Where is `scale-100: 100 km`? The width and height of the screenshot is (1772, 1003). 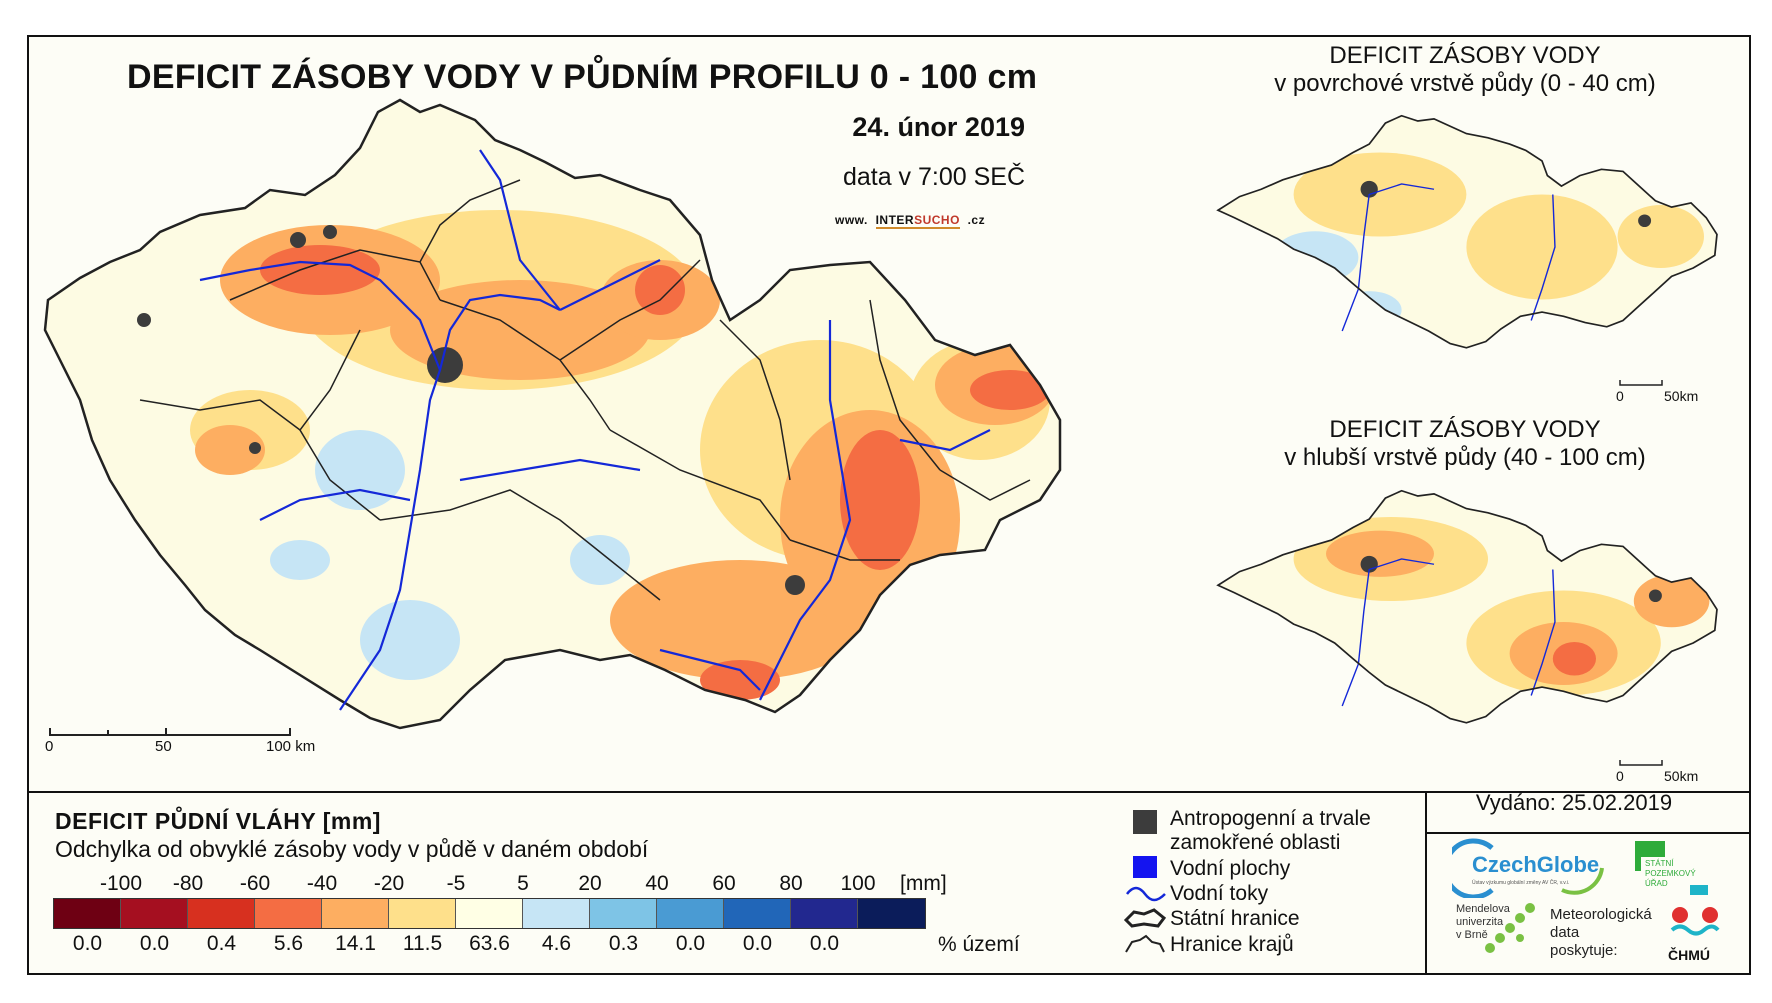 scale-100: 100 km is located at coordinates (291, 746).